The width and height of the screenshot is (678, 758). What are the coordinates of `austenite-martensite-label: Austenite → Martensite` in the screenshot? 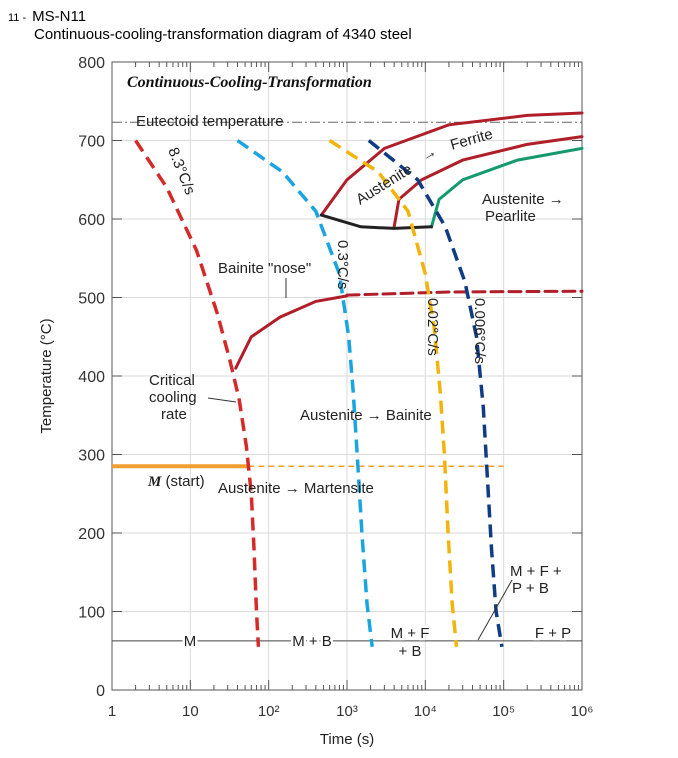 It's located at (296, 488).